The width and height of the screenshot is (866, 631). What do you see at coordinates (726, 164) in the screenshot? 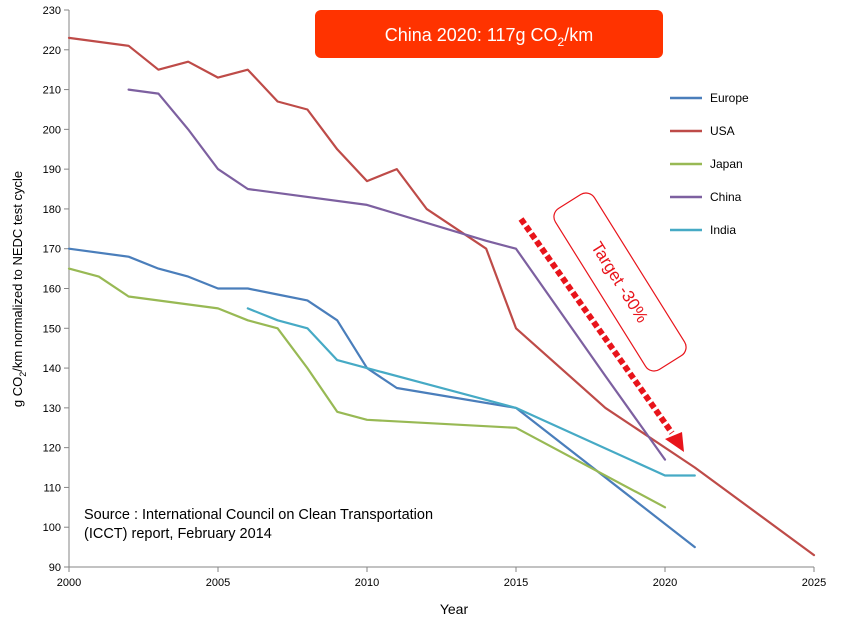
I see `legend-label-japan: Japan` at bounding box center [726, 164].